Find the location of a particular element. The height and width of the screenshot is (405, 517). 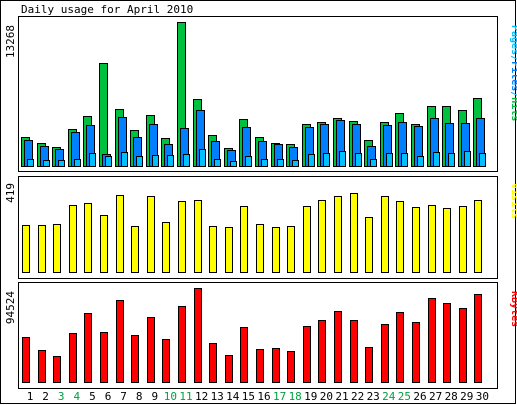

legend-label: Pages/Files/Hits is located at coordinates (513, 73).